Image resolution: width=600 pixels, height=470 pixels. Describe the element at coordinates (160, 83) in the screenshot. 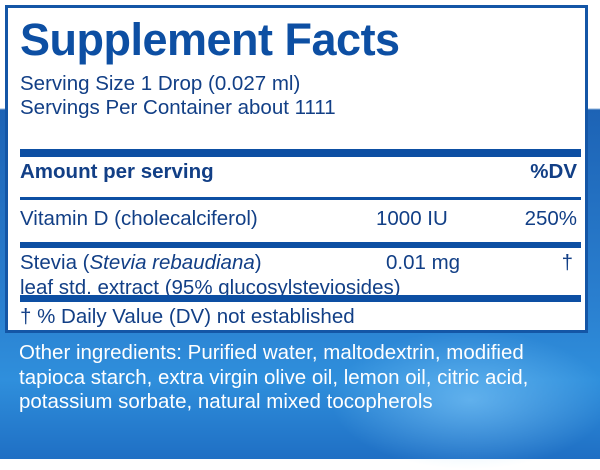

I see `serving-size: Serving Size 1 Drop (0.027 ml)` at that location.